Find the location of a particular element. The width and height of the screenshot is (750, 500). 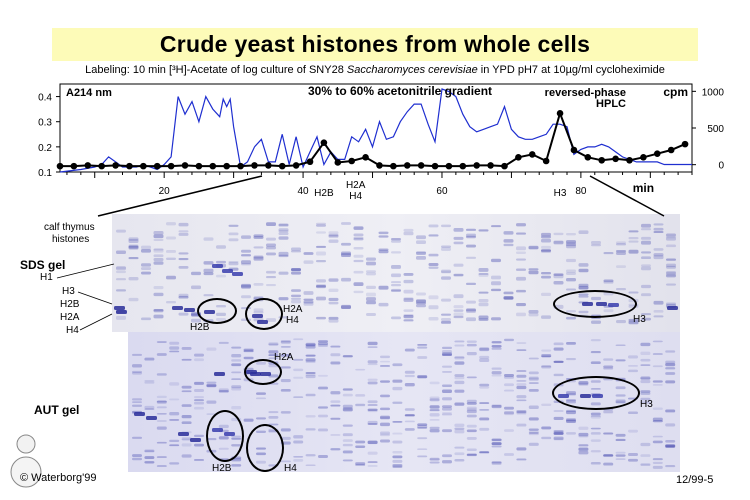

y-right-tick-label: 500 is located at coordinates (715, 129).